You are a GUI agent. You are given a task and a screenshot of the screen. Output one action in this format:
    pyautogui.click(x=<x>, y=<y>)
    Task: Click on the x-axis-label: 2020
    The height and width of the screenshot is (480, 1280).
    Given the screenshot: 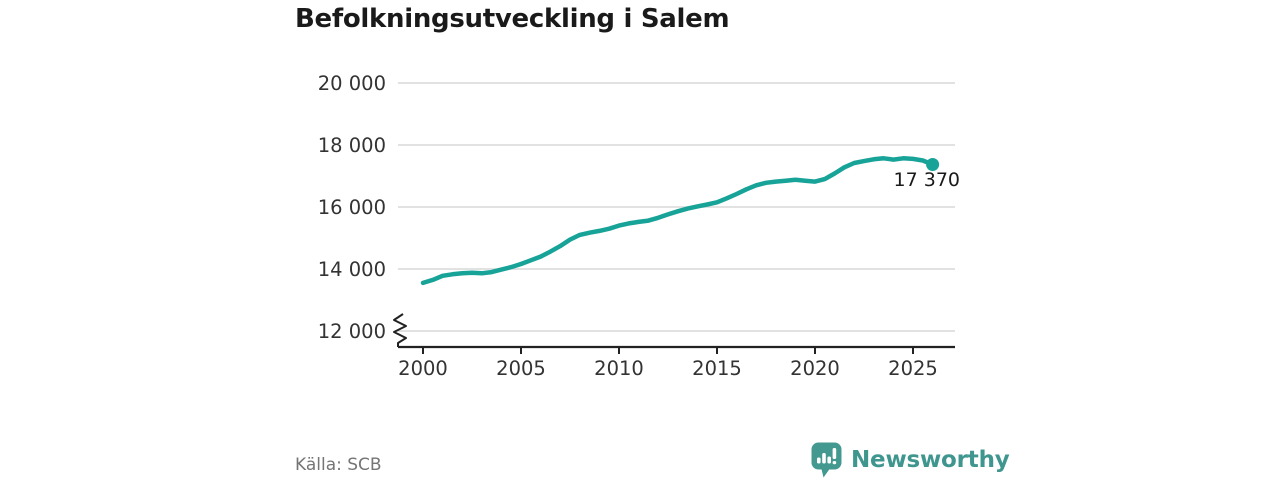 What is the action you would take?
    pyautogui.click(x=815, y=368)
    